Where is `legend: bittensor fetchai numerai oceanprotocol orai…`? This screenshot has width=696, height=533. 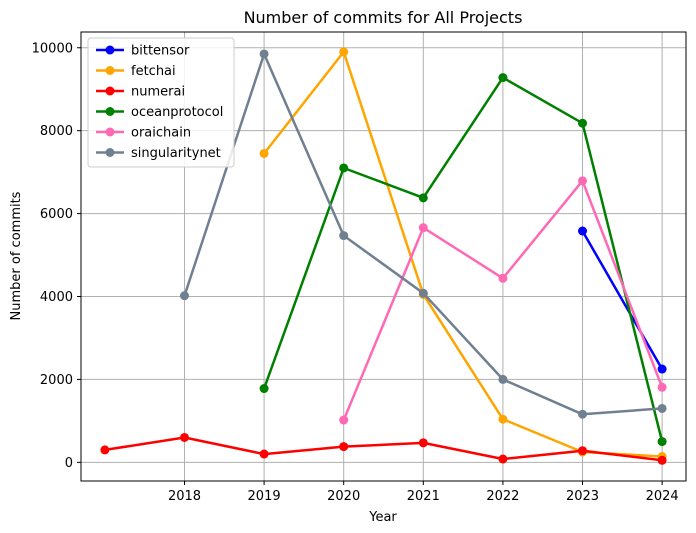
legend: bittensor fetchai numerai oceanprotocol orai… is located at coordinates (161, 102).